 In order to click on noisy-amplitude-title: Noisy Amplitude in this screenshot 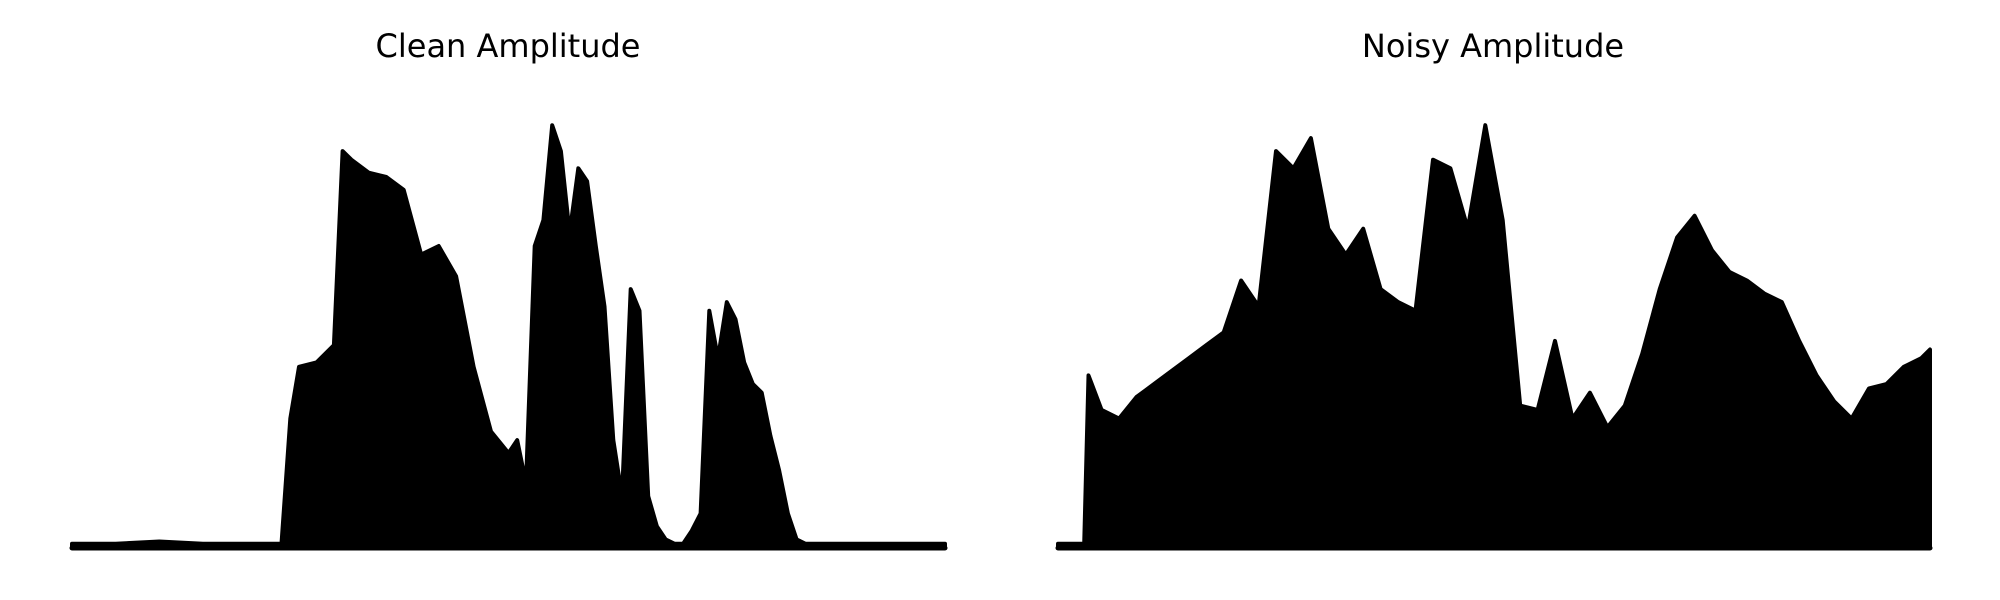, I will do `click(1493, 46)`.